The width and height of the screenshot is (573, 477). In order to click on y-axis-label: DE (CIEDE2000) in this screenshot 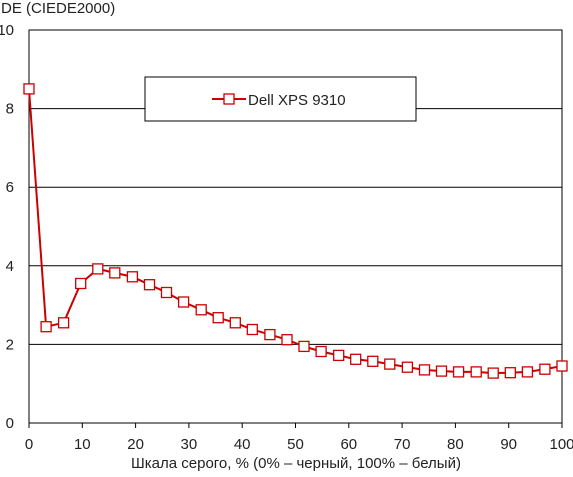, I will do `click(58, 8)`.